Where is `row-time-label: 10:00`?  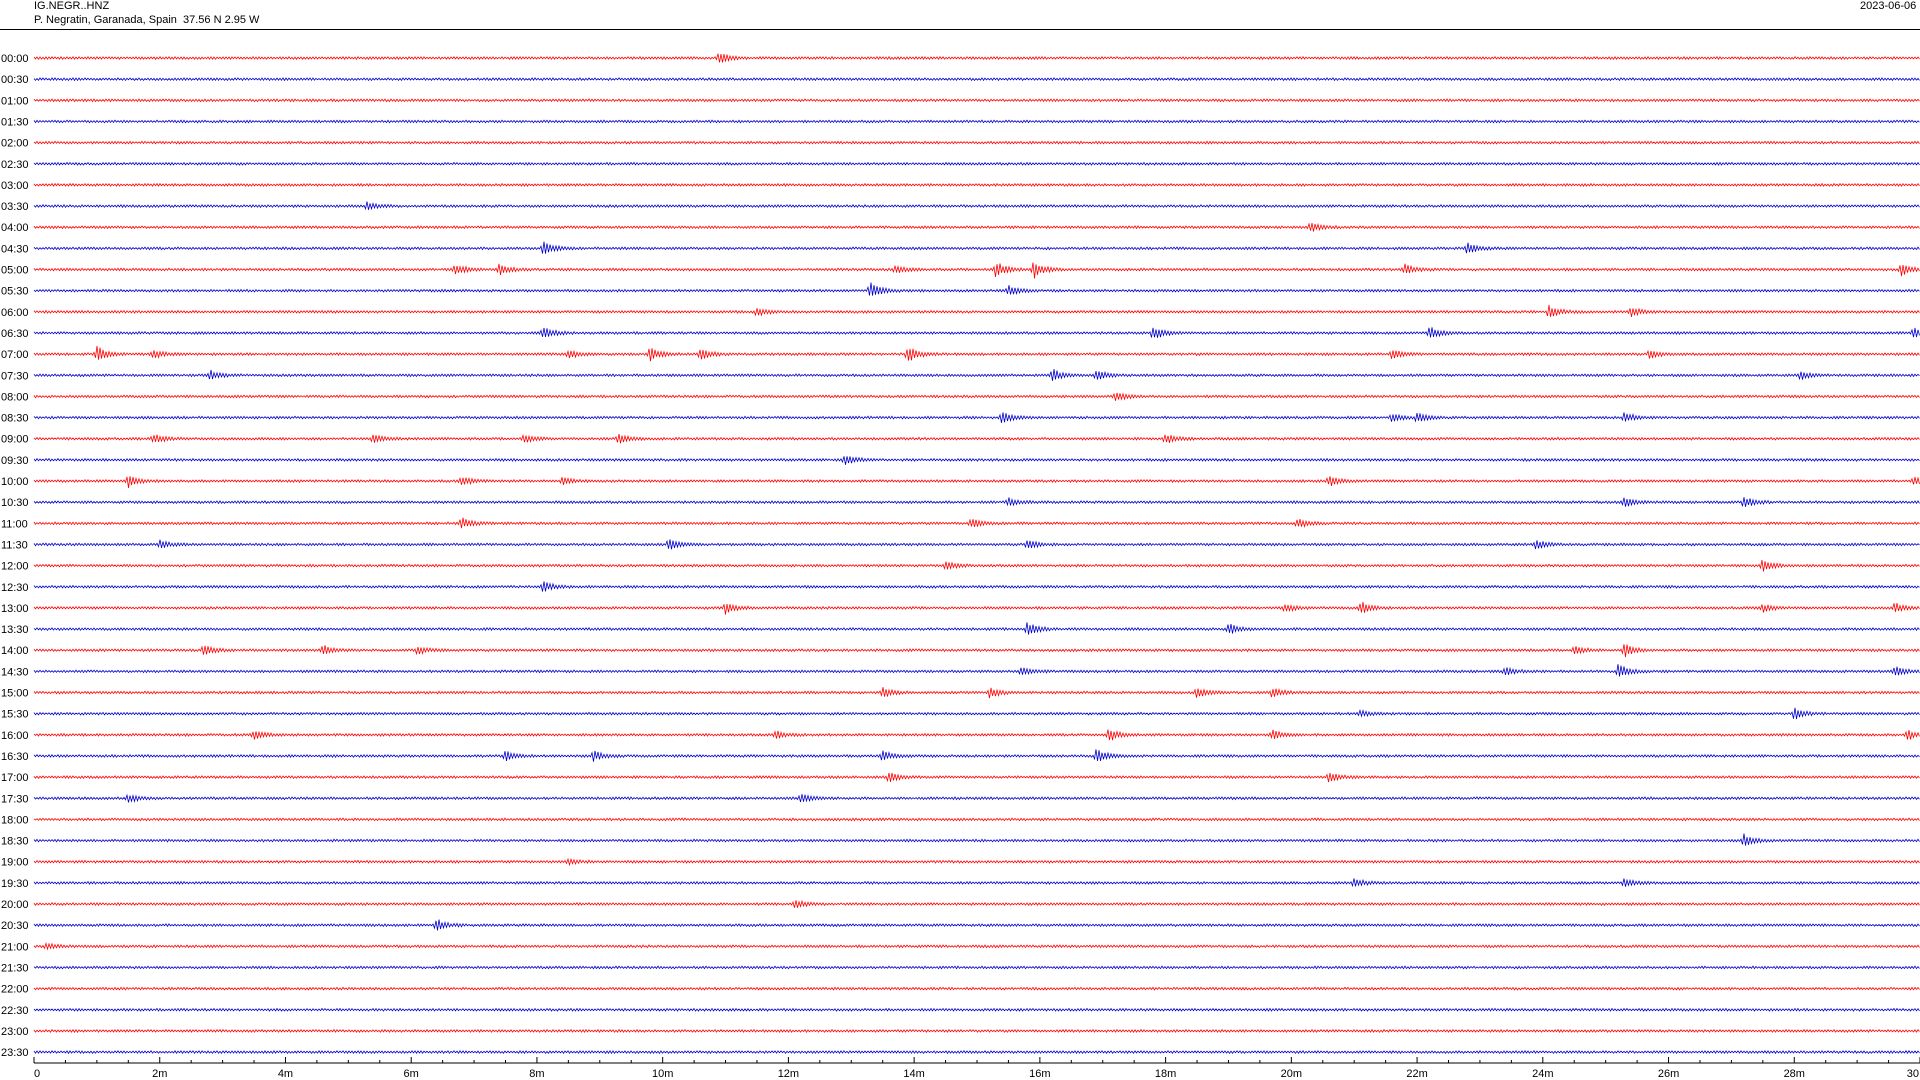
row-time-label: 10:00 is located at coordinates (15, 482).